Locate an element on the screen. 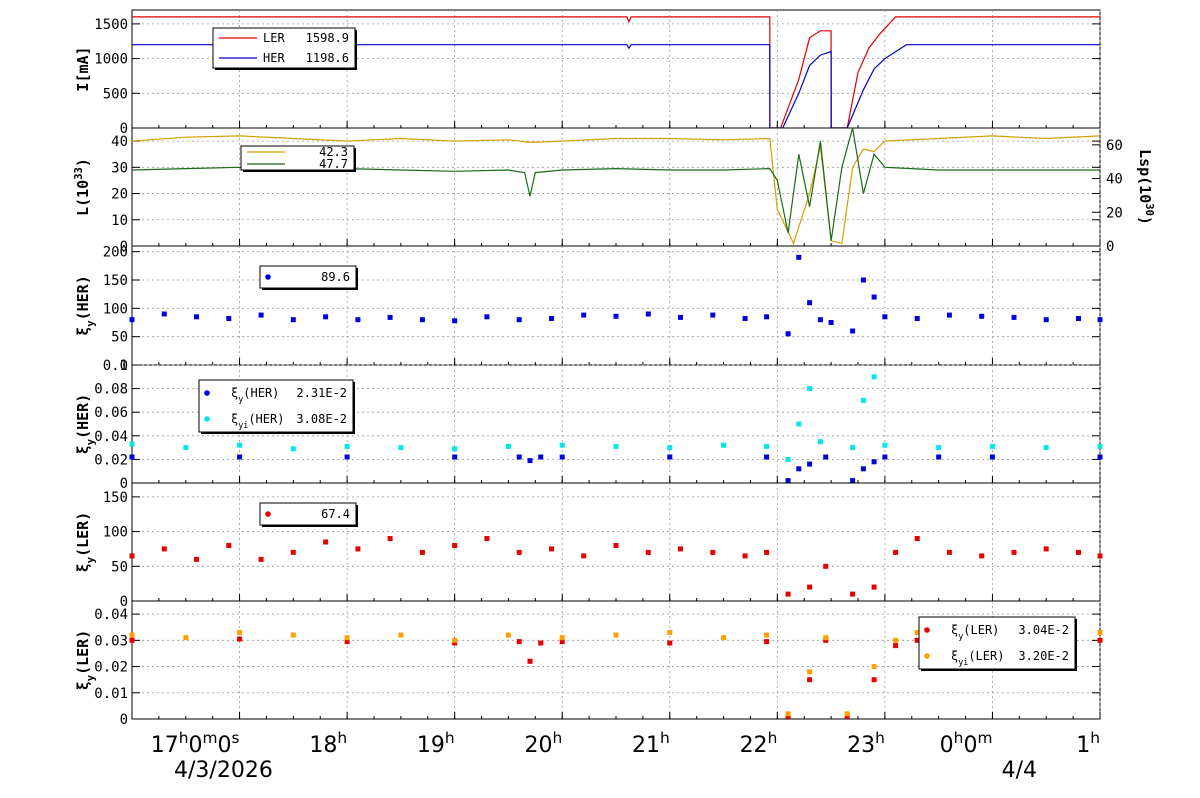 This screenshot has width=1200, height=798. panel-frame is located at coordinates (616, 305).